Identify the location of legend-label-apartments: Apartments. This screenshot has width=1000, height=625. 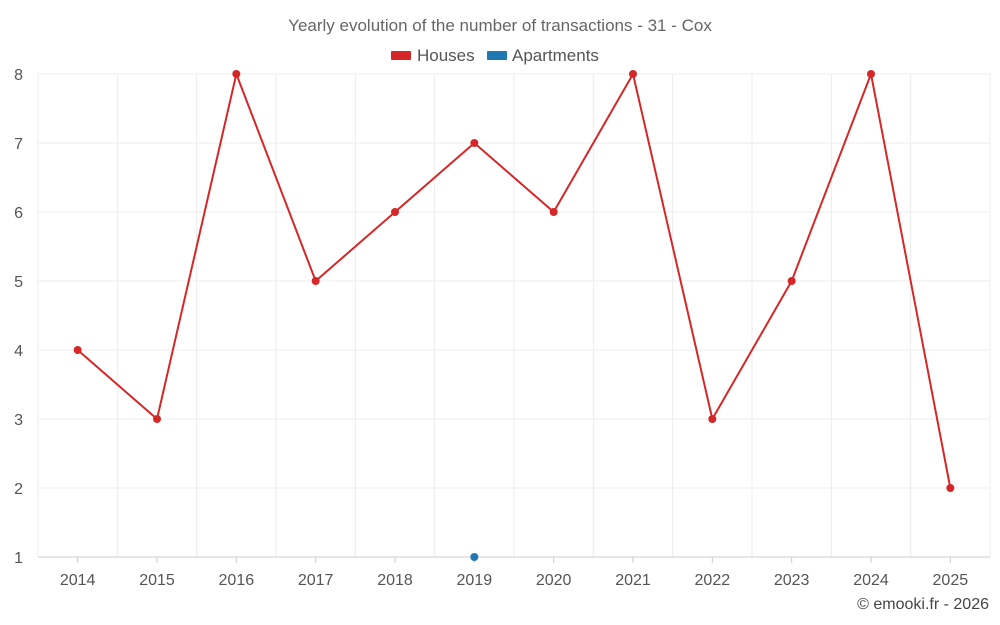
(555, 55).